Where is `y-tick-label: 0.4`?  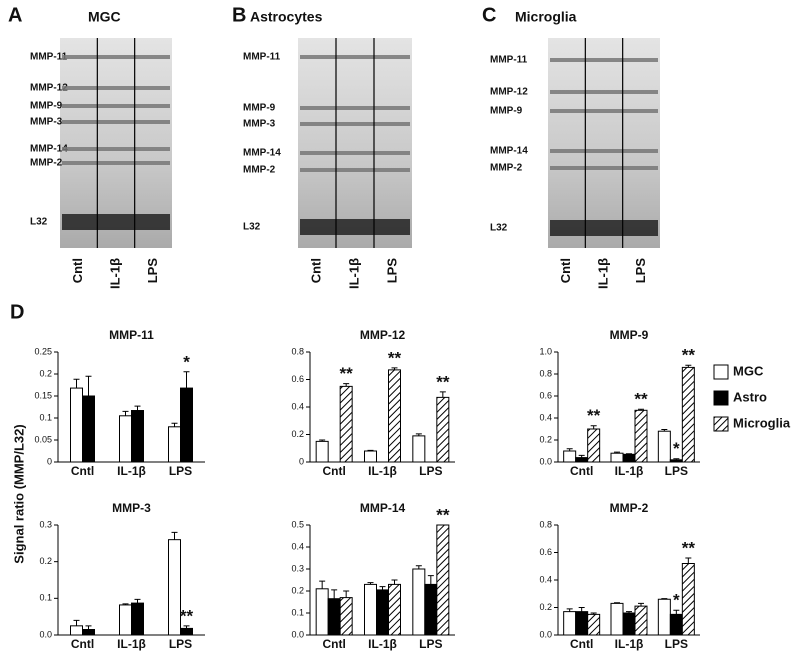 y-tick-label: 0.4 is located at coordinates (297, 546).